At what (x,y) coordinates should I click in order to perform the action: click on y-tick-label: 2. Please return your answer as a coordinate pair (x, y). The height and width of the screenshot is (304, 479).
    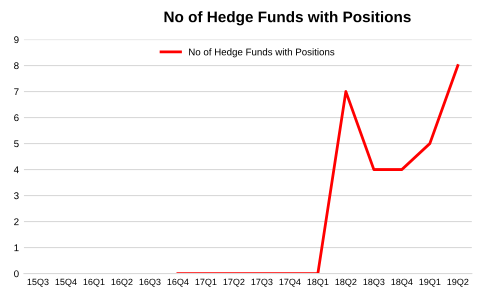
    Looking at the image, I should click on (16, 222).